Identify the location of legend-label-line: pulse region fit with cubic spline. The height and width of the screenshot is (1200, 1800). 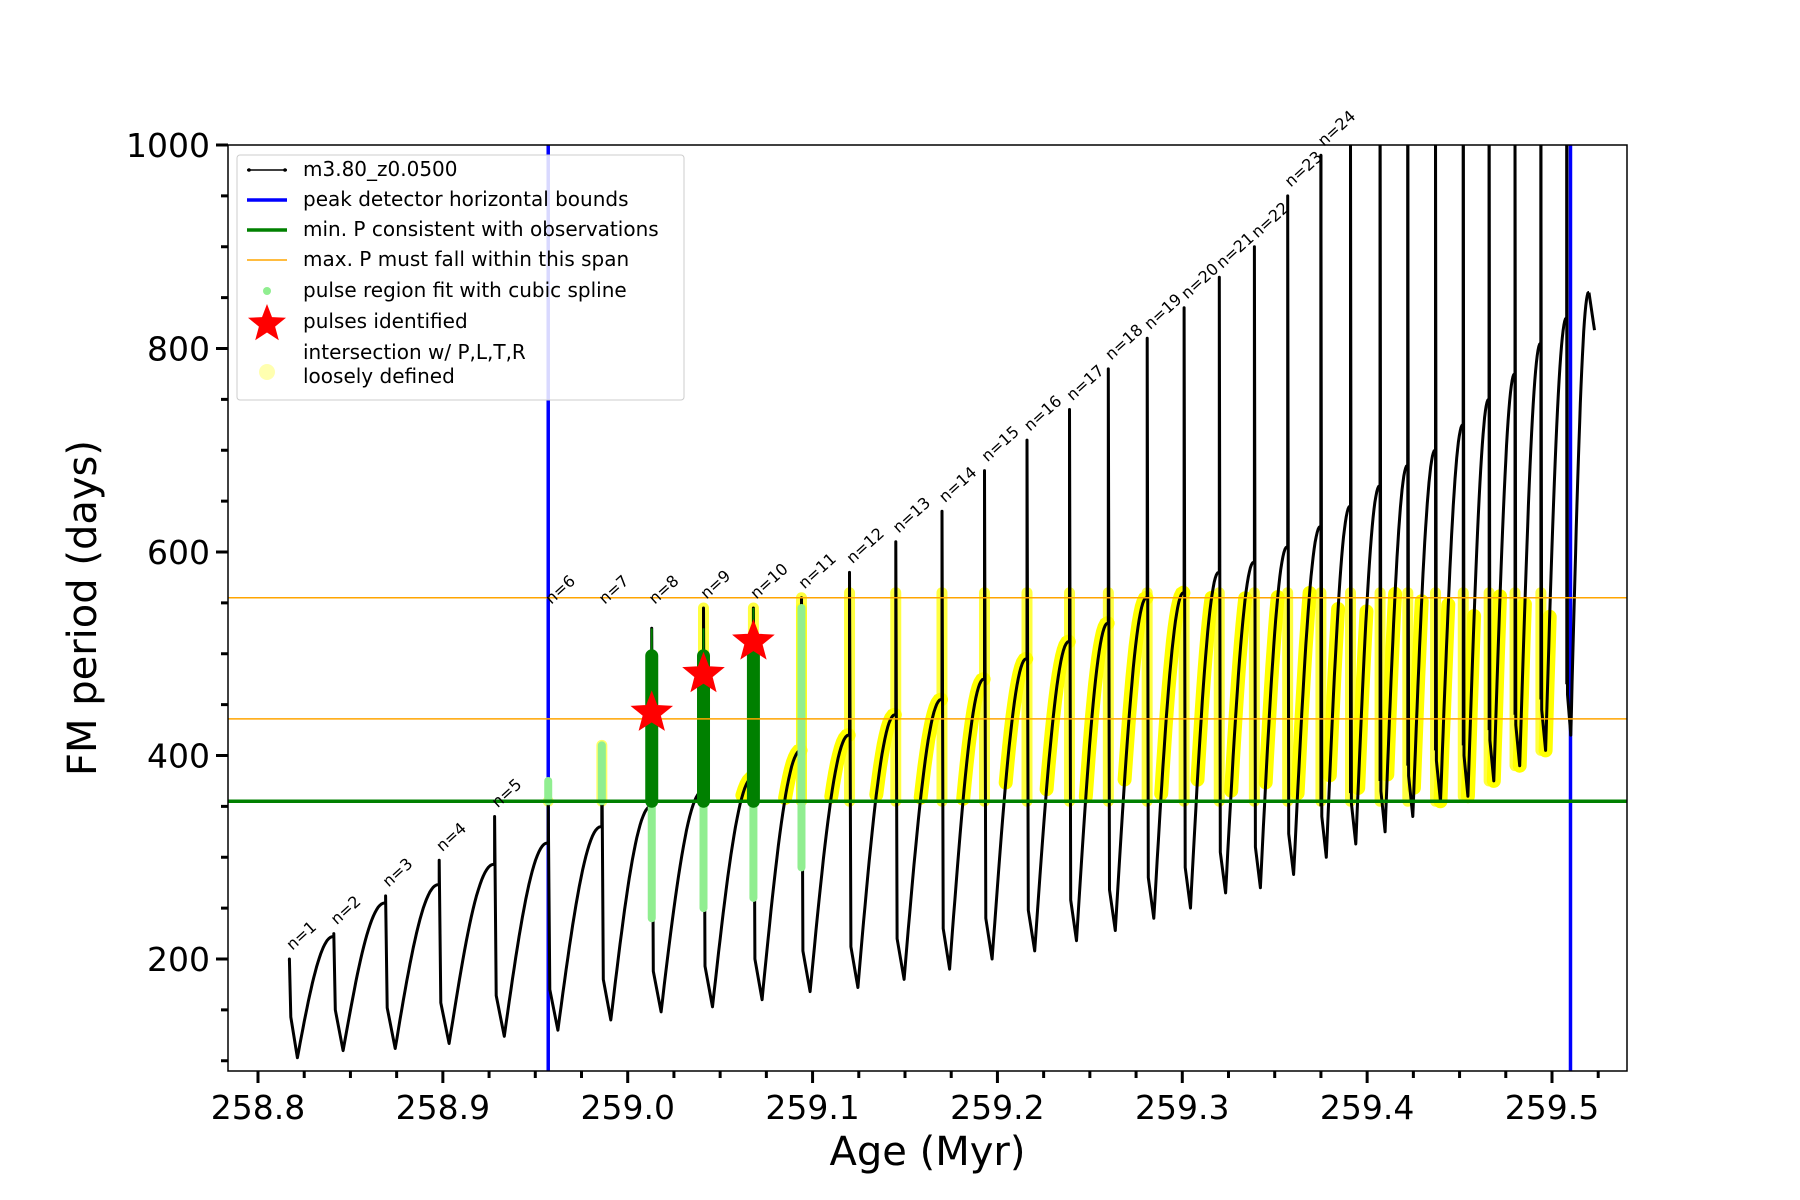
(465, 290).